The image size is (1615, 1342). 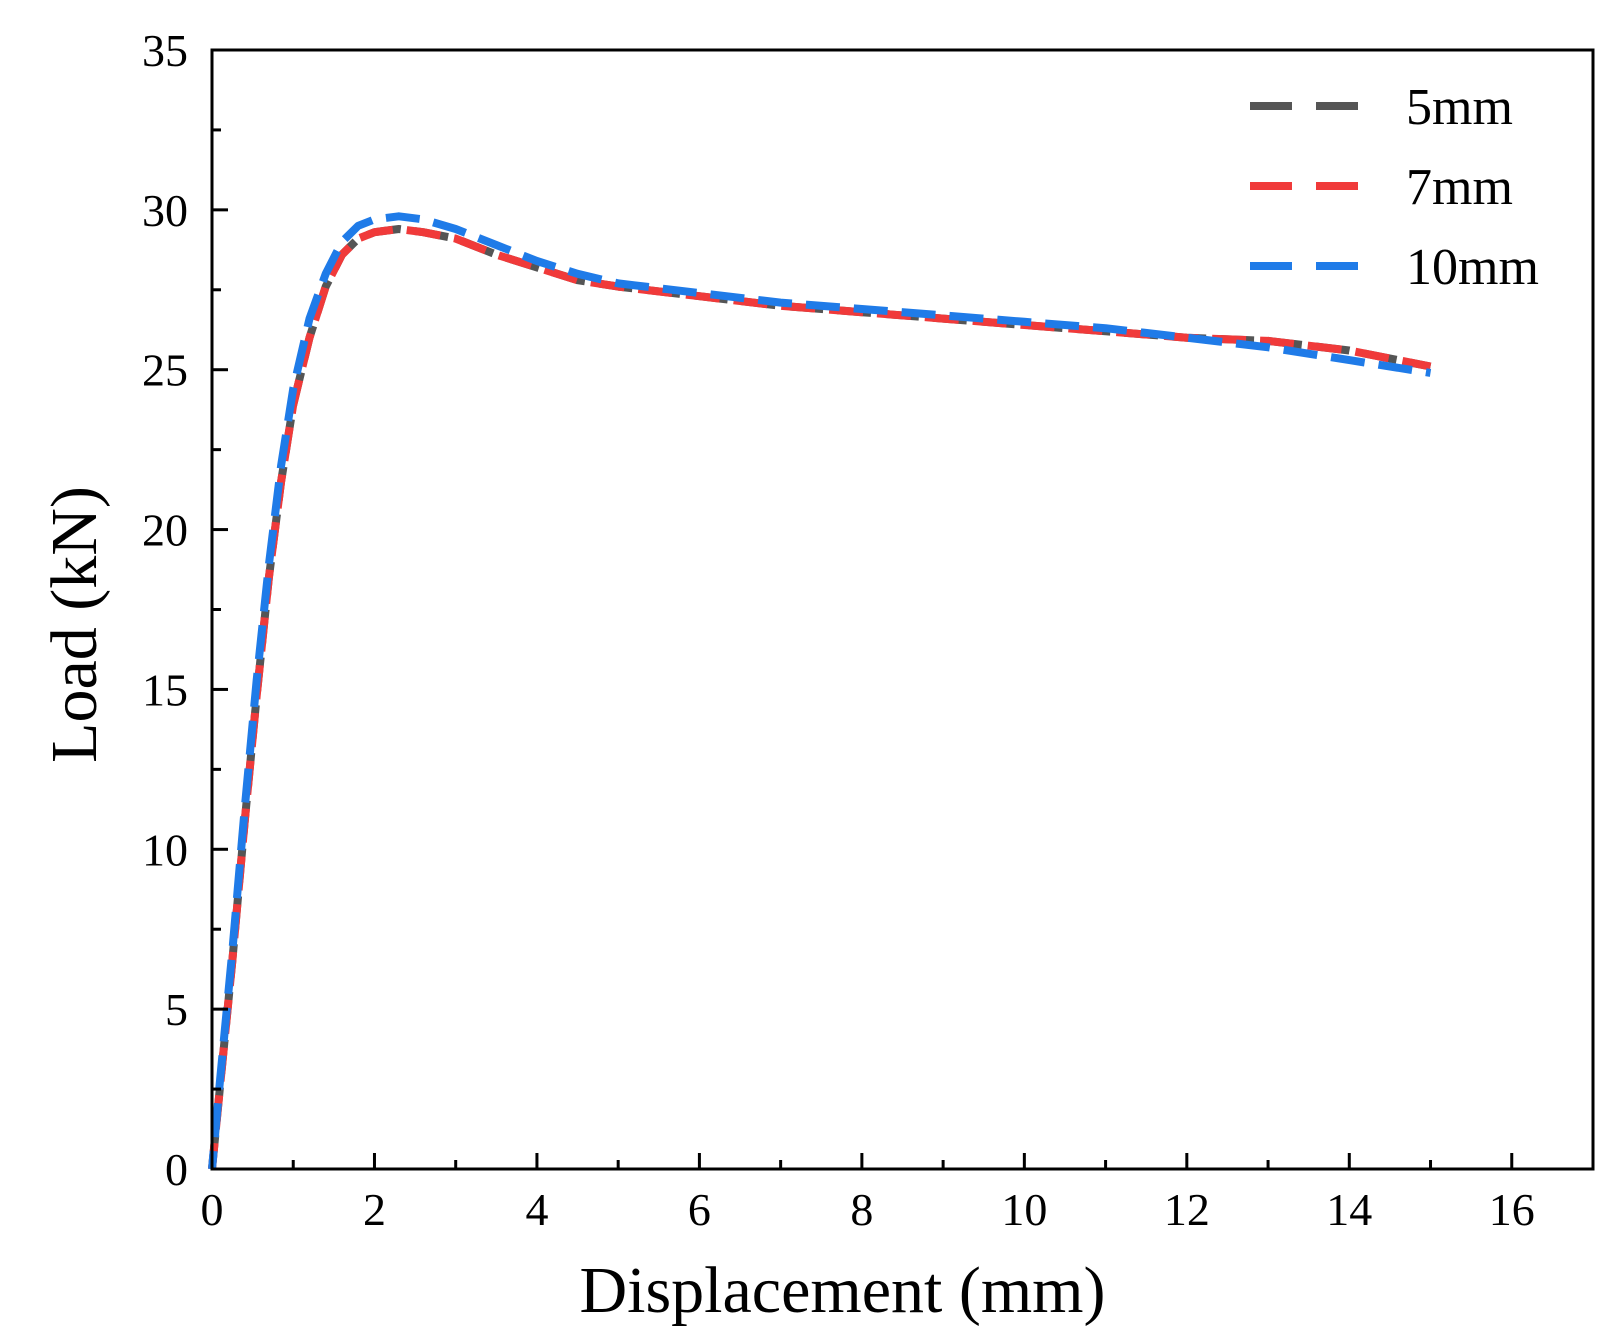 I want to click on y-tick-label: 10, so click(x=165, y=849).